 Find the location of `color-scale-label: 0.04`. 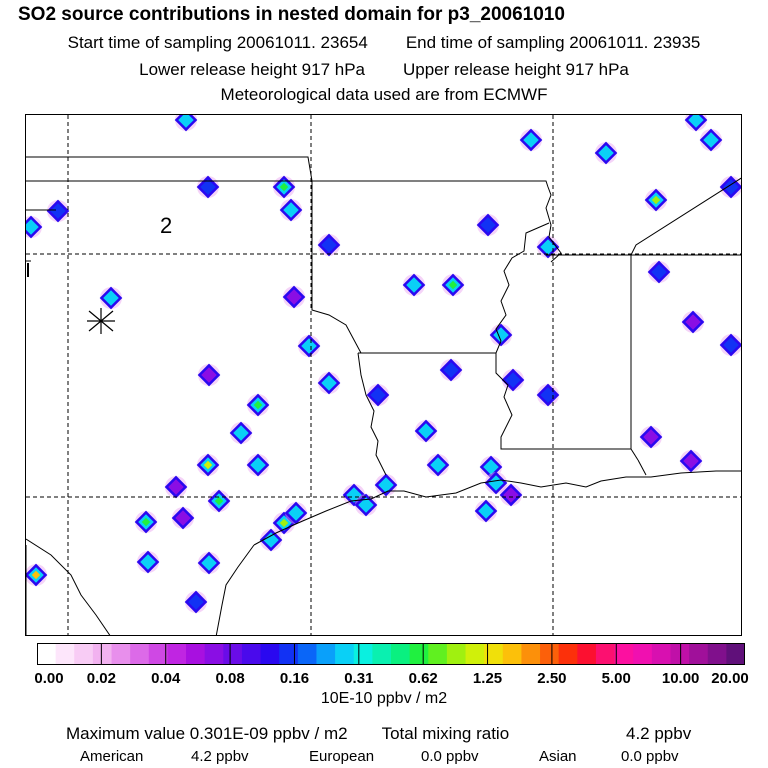

color-scale-label: 0.04 is located at coordinates (166, 678).